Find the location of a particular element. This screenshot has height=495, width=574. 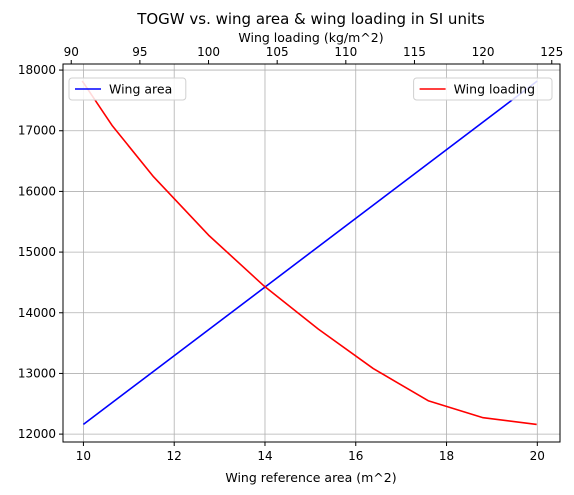

top-tick-label: 95 is located at coordinates (139, 52).